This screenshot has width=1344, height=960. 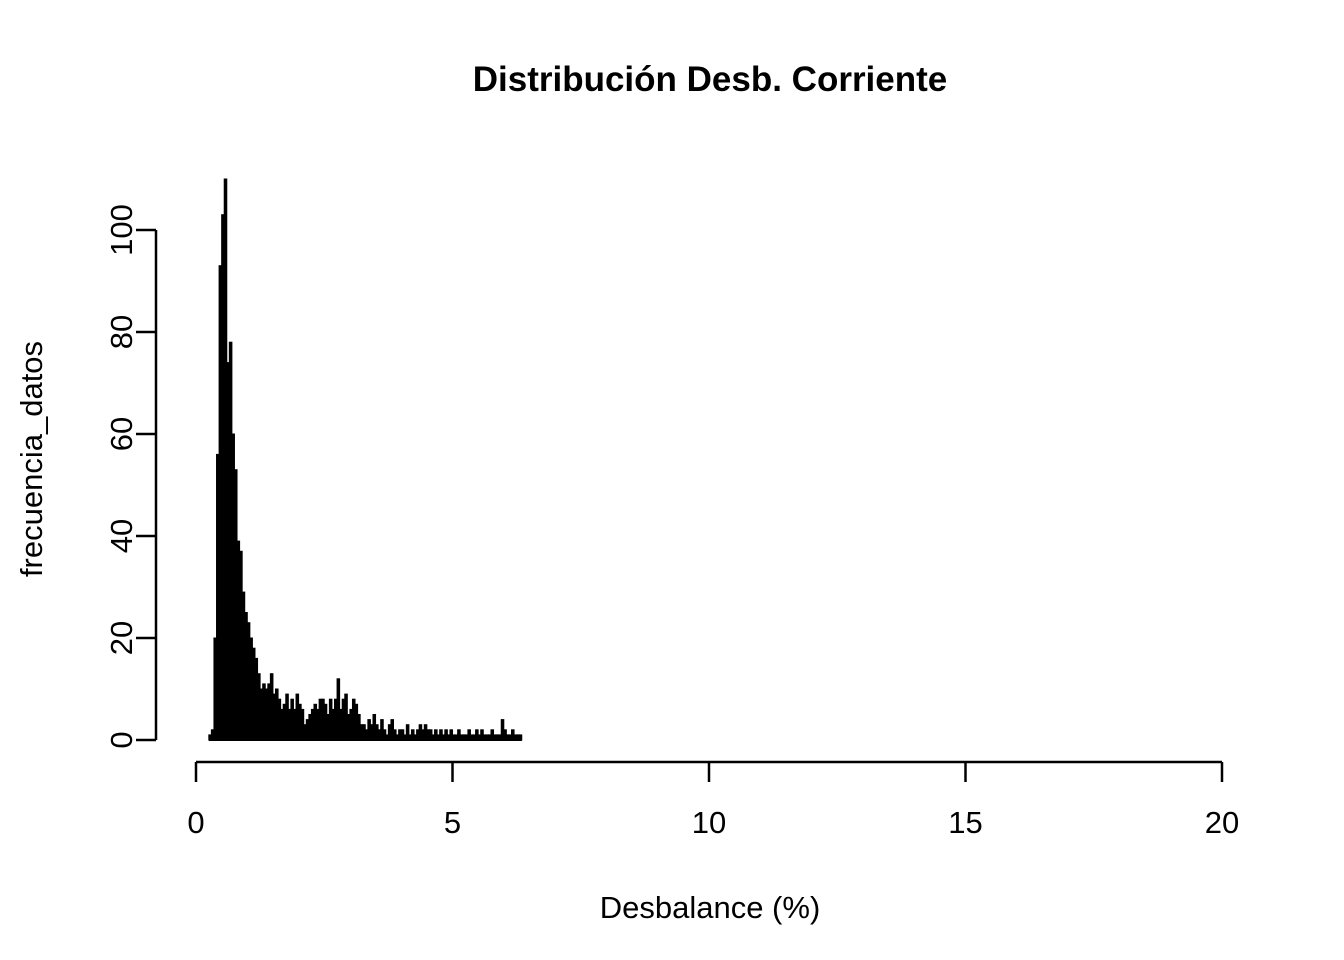 I want to click on chart-title: Distribución Desb. Corriente, so click(x=710, y=79).